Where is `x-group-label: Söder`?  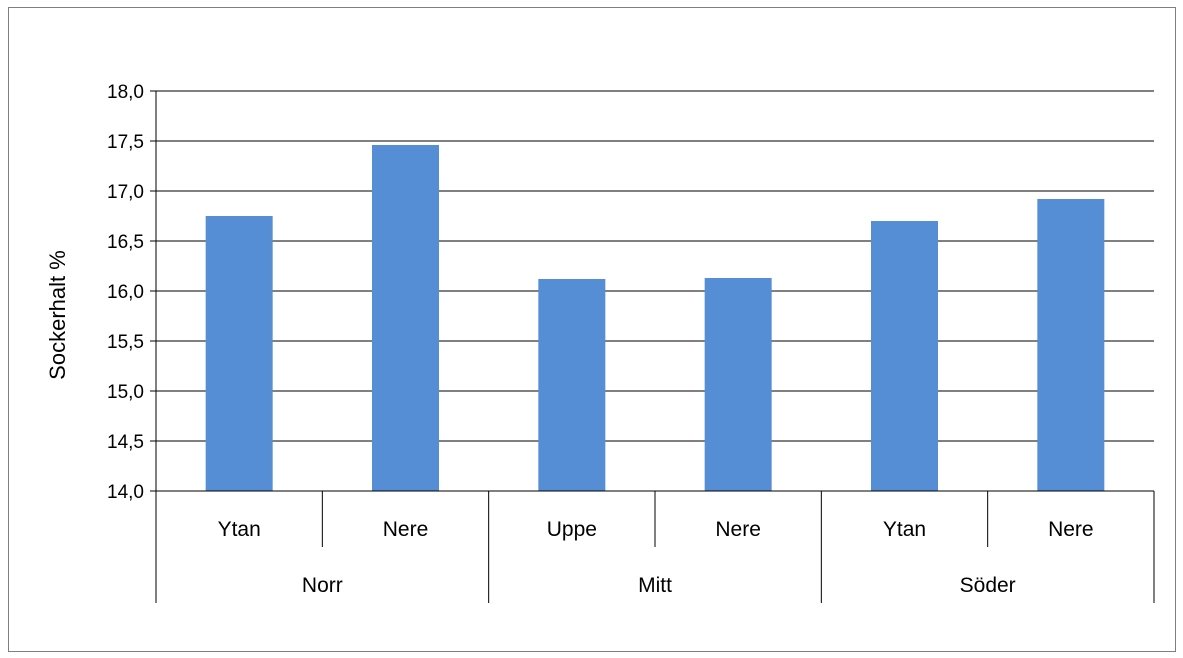
x-group-label: Söder is located at coordinates (988, 585).